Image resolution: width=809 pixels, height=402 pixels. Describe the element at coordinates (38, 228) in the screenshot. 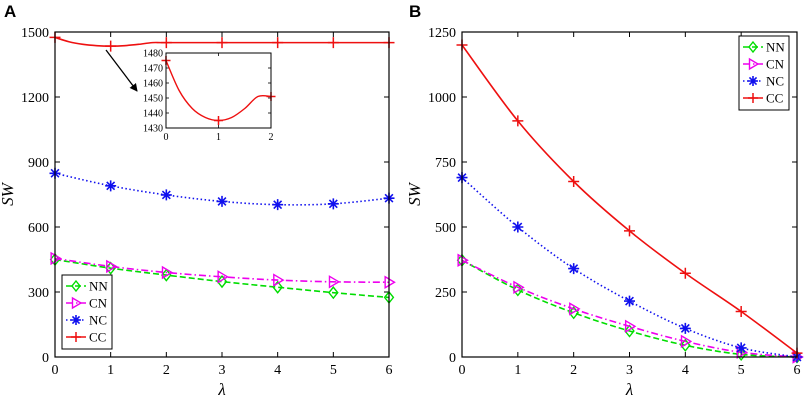

I see `y-tick-label-a-2: 600` at that location.